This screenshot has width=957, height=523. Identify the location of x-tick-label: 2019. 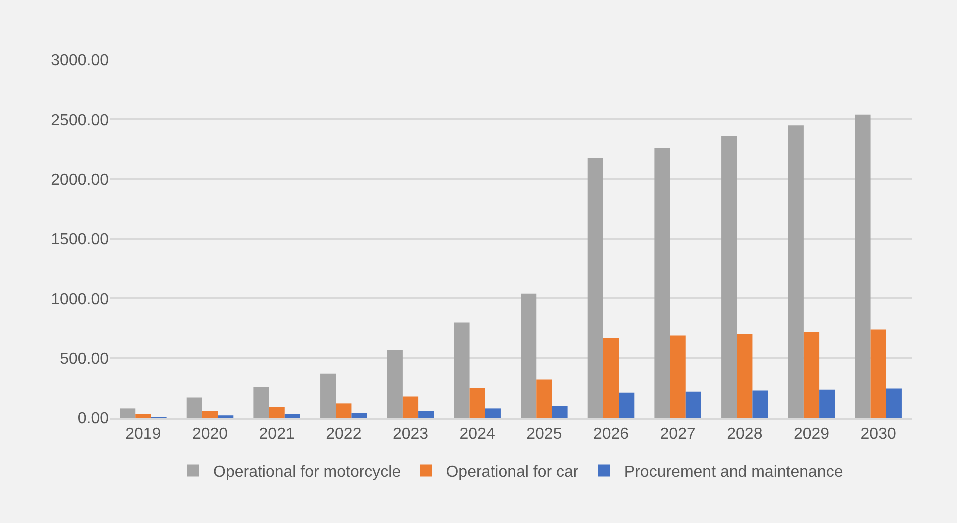
(144, 435).